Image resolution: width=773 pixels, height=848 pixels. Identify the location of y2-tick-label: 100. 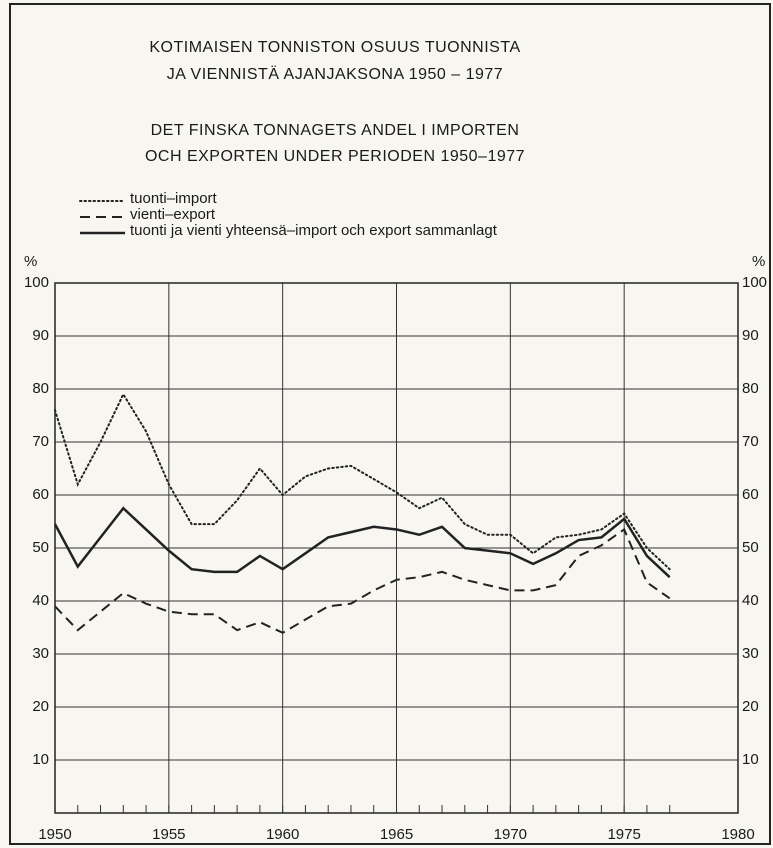
(754, 282).